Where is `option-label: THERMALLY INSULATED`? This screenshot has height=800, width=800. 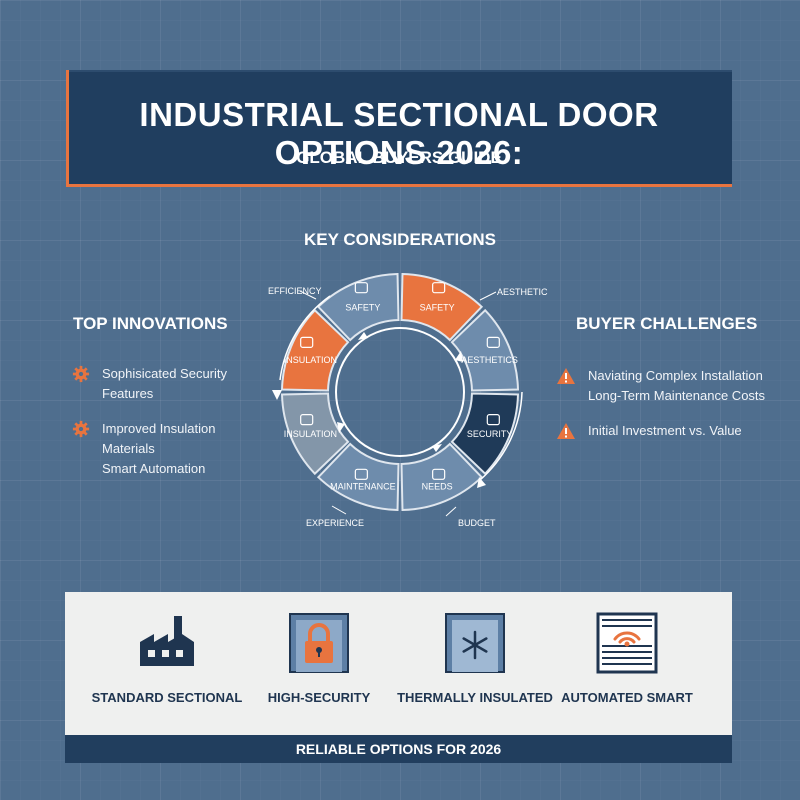
option-label: THERMALLY INSULATED is located at coordinates (475, 697).